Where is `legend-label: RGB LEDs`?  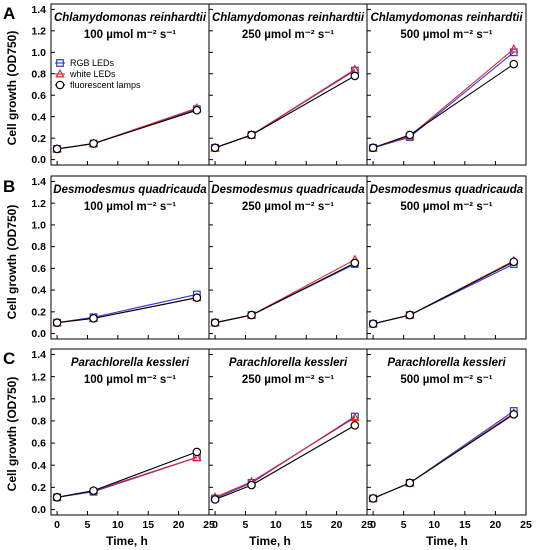 legend-label: RGB LEDs is located at coordinates (92, 63).